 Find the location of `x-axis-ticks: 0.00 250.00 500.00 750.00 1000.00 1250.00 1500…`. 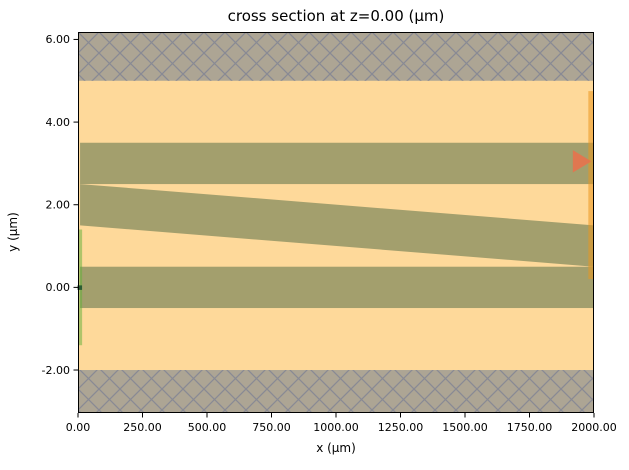

x-axis-ticks: 0.00 250.00 500.00 750.00 1000.00 1250.00 1500… is located at coordinates (341, 423).